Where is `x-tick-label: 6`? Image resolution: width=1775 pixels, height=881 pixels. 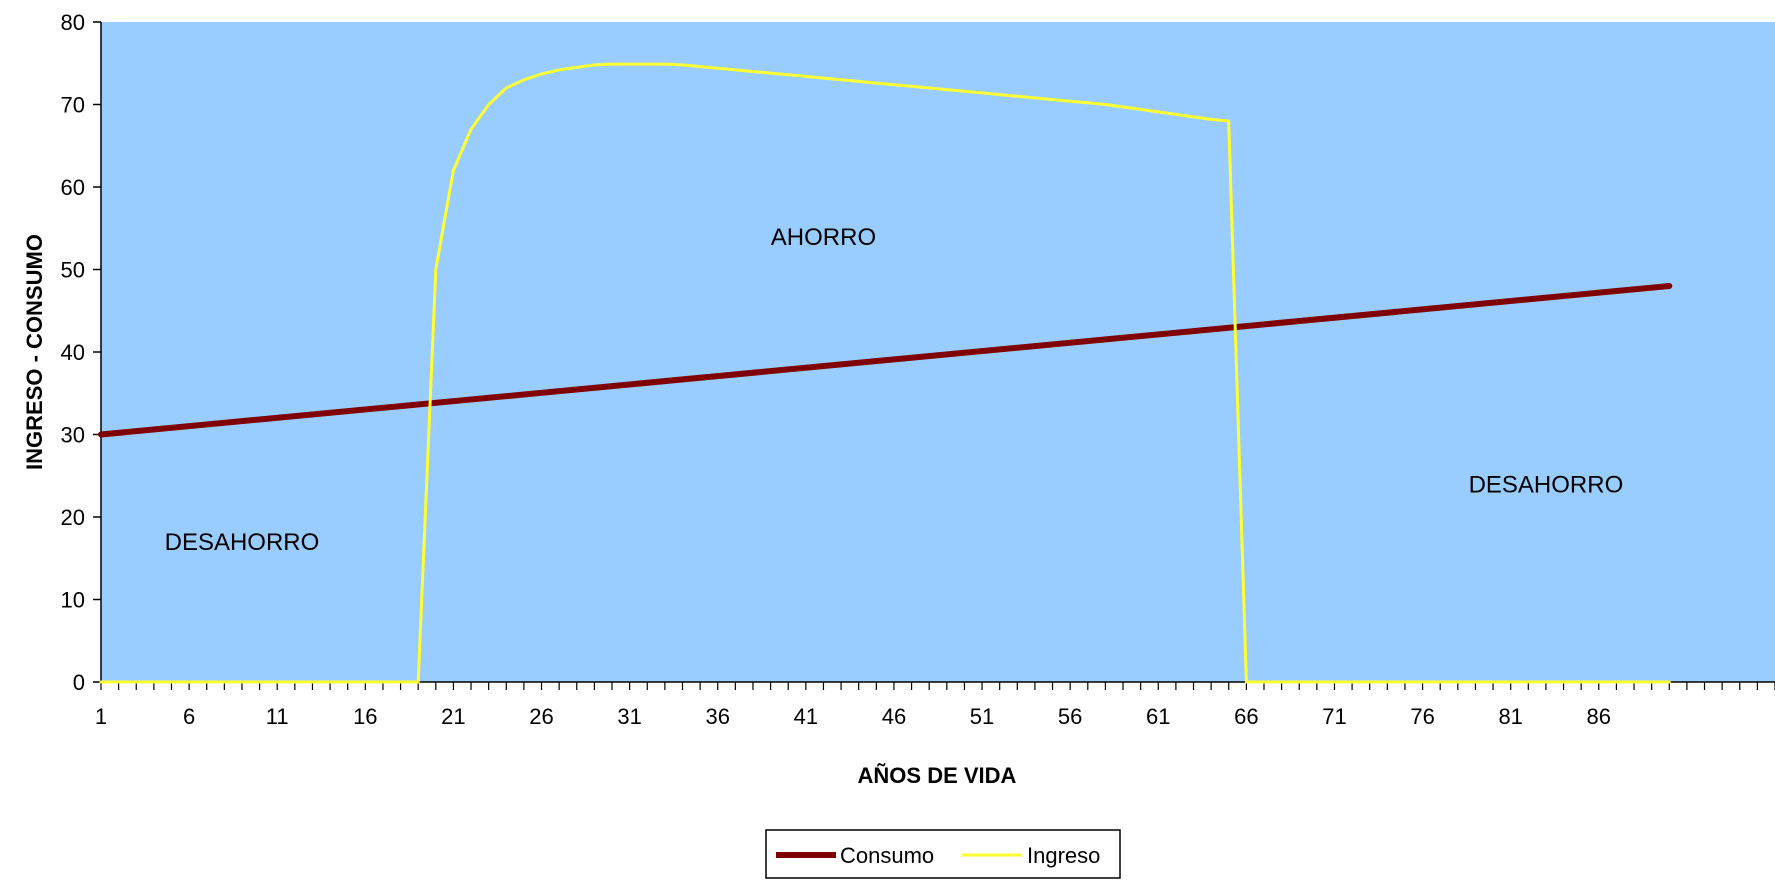 x-tick-label: 6 is located at coordinates (189, 716).